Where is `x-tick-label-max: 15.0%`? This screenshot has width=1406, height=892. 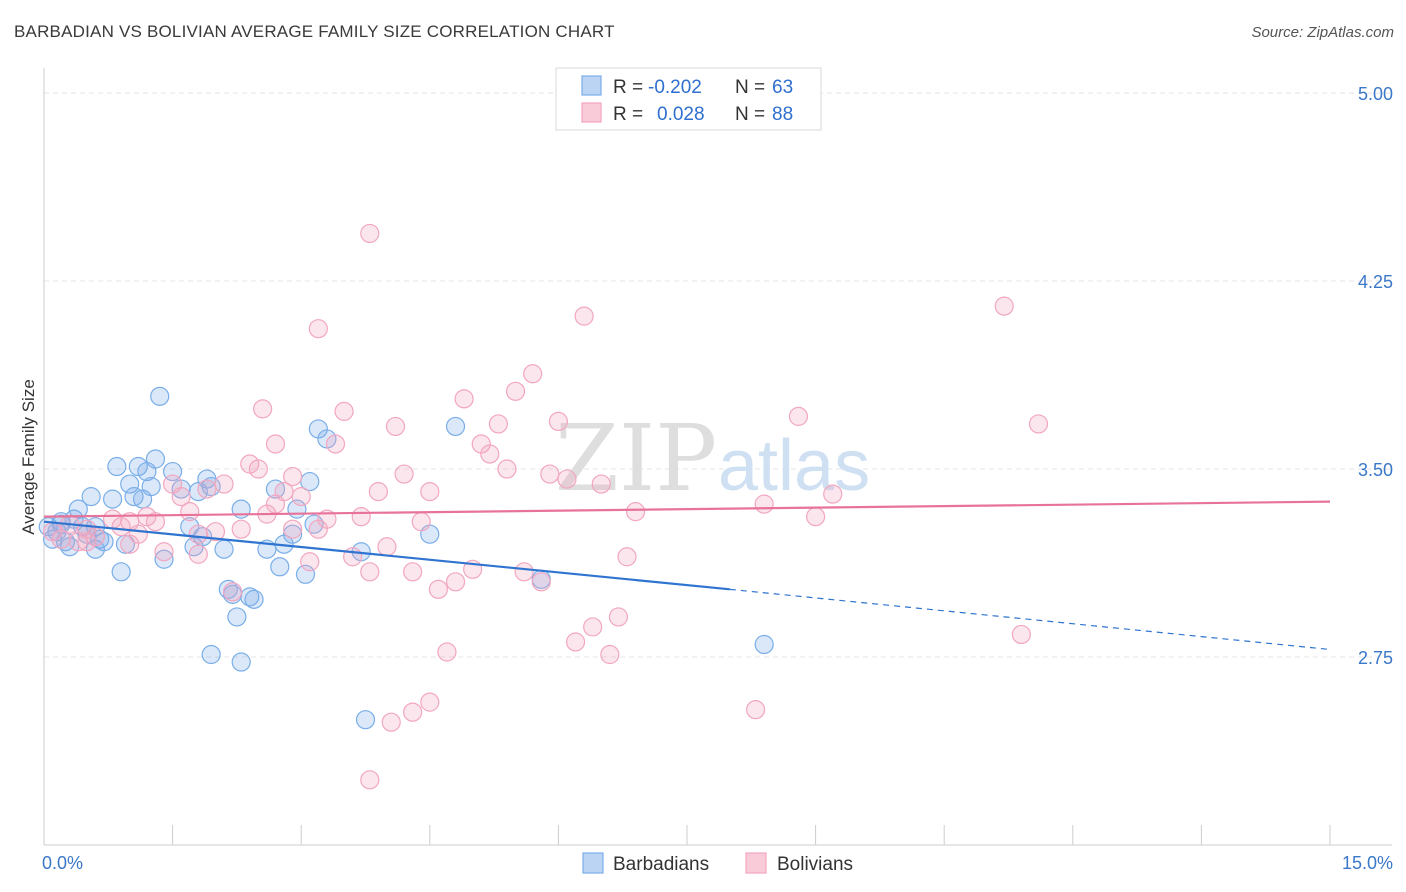
x-tick-label-max: 15.0% is located at coordinates (1367, 863).